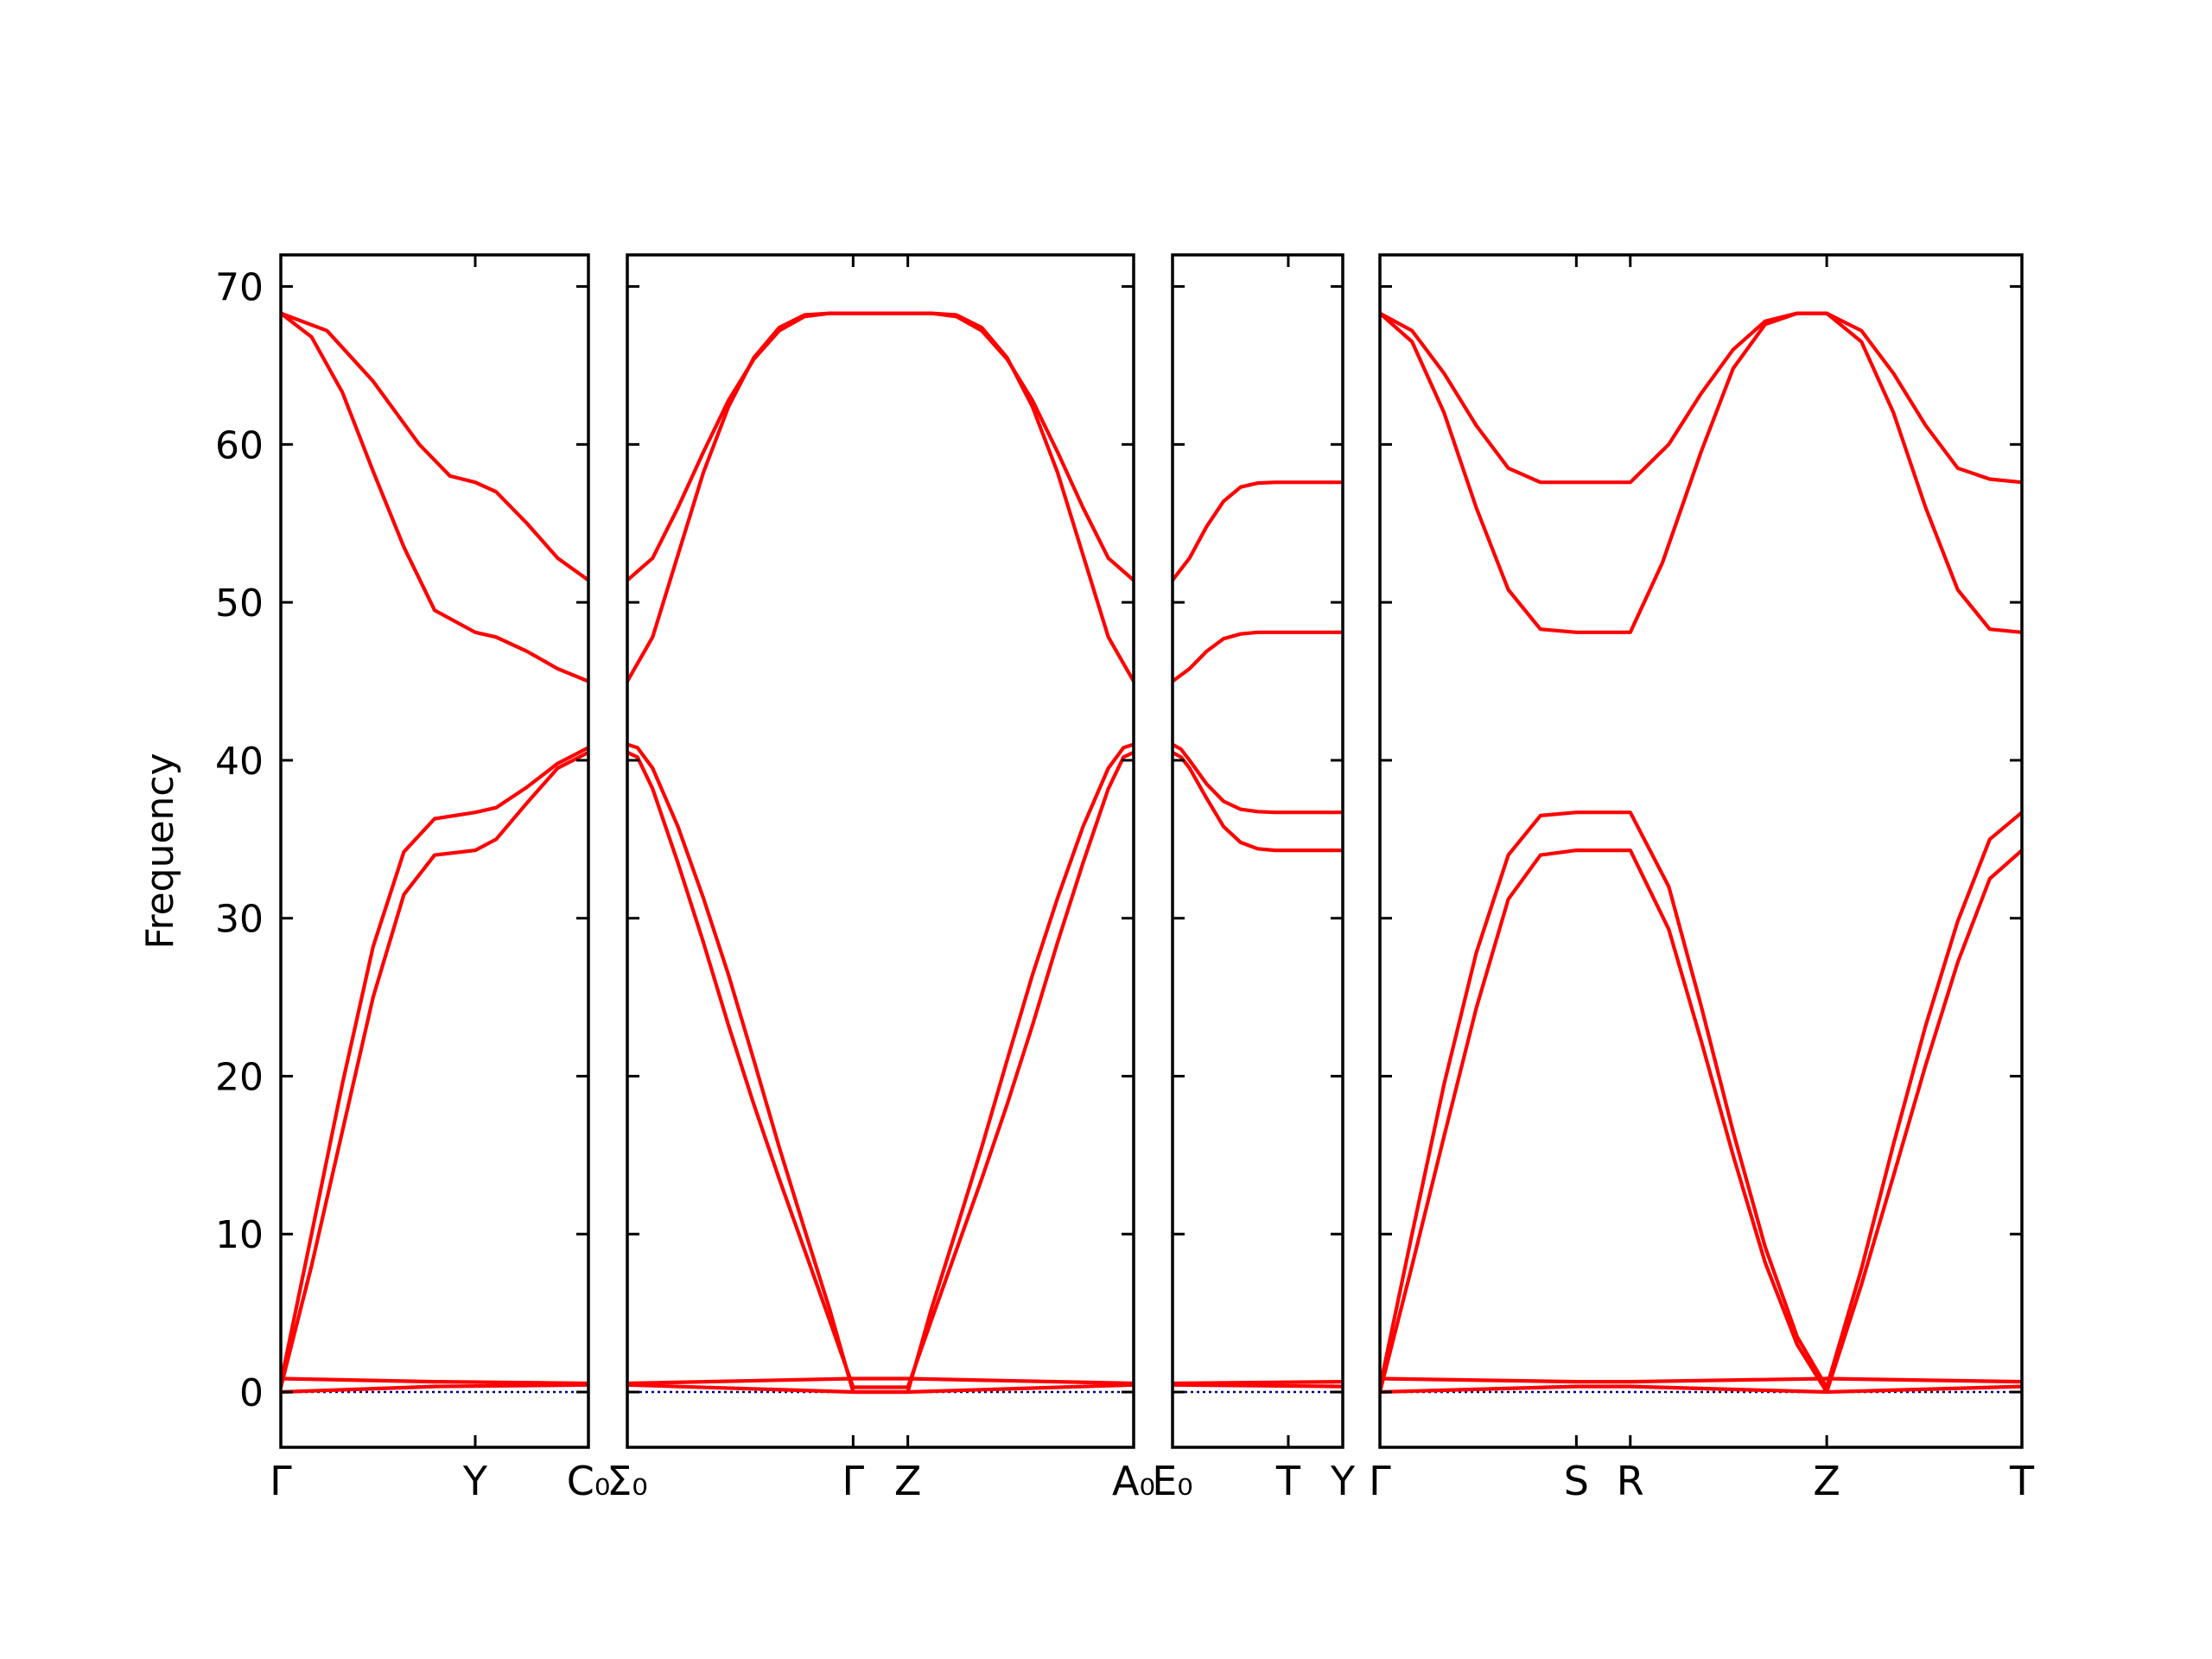 This screenshot has height=1659, width=2212. What do you see at coordinates (239, 288) in the screenshot?
I see `y-tick-label: 70` at bounding box center [239, 288].